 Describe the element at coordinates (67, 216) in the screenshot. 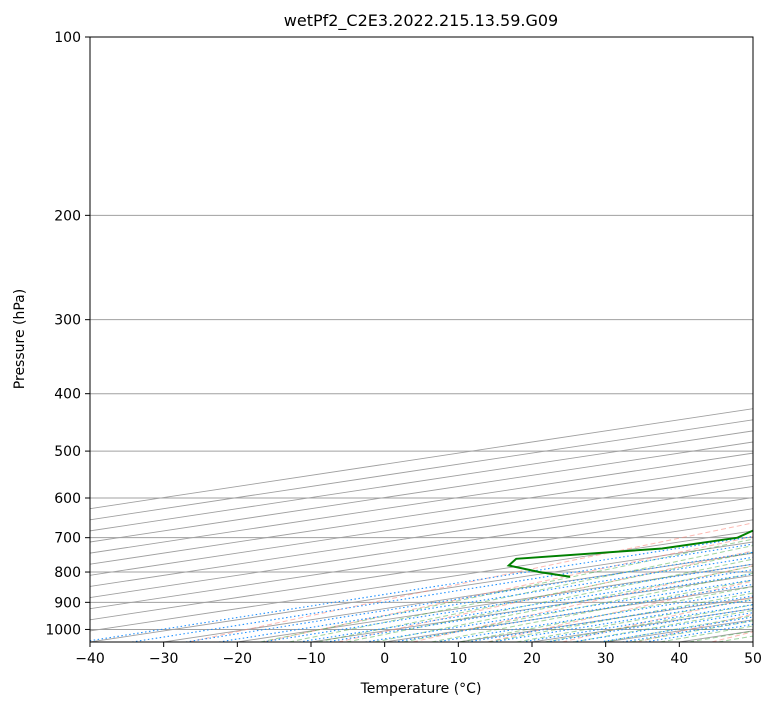

I see `y-tick-label: 200` at that location.